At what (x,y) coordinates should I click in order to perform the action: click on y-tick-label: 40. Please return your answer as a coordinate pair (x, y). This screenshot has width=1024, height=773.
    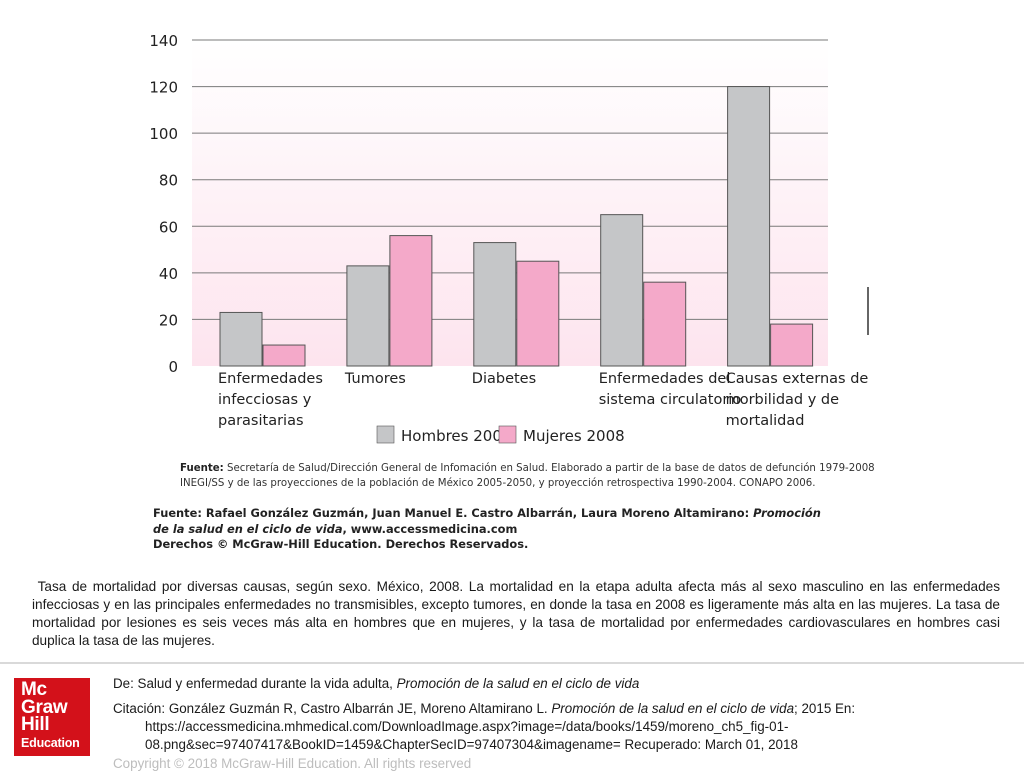
    Looking at the image, I should click on (168, 274).